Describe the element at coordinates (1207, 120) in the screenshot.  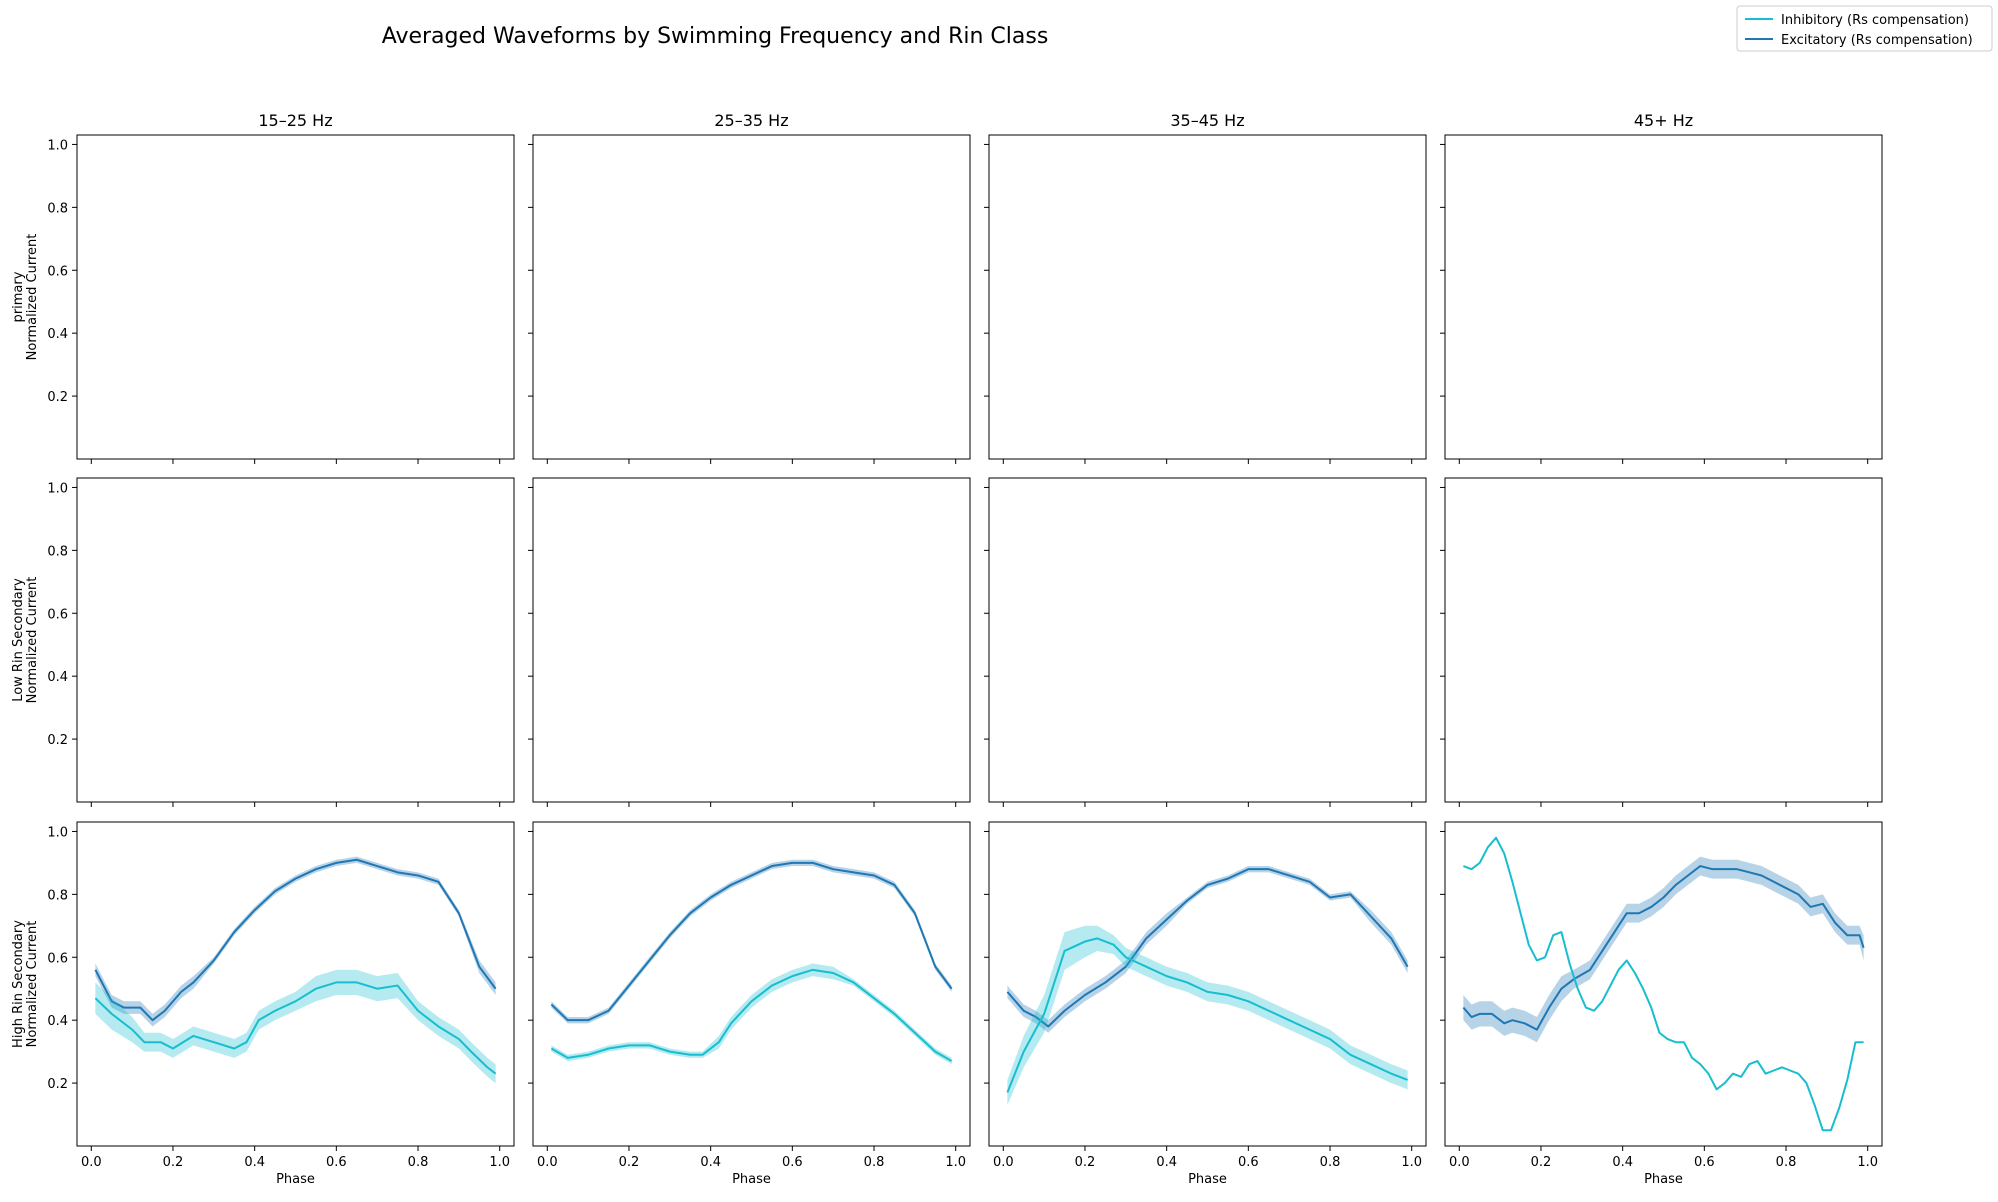
I see `column-title: 35–45 Hz` at that location.